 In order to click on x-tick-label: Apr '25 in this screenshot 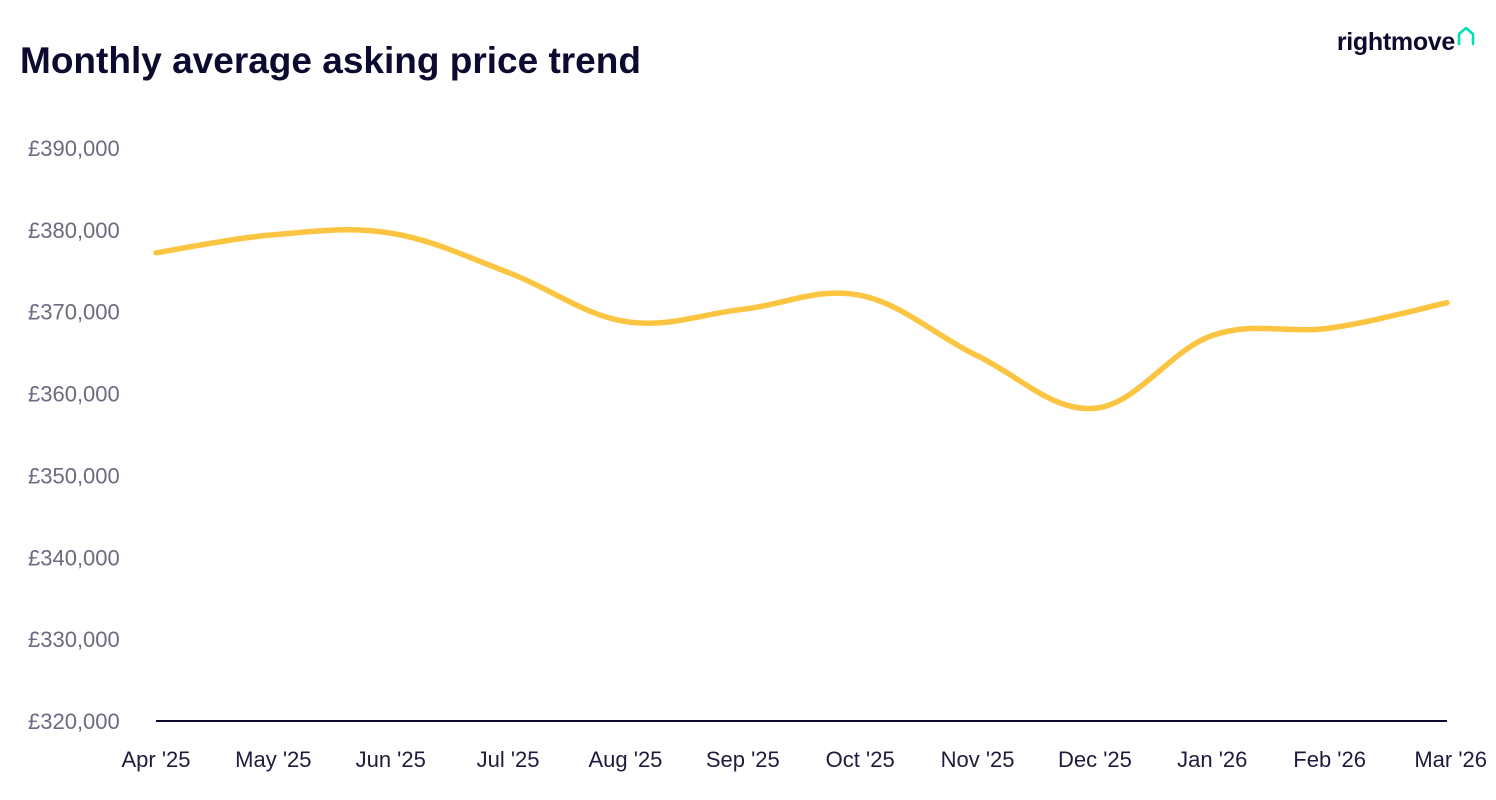, I will do `click(155, 759)`.